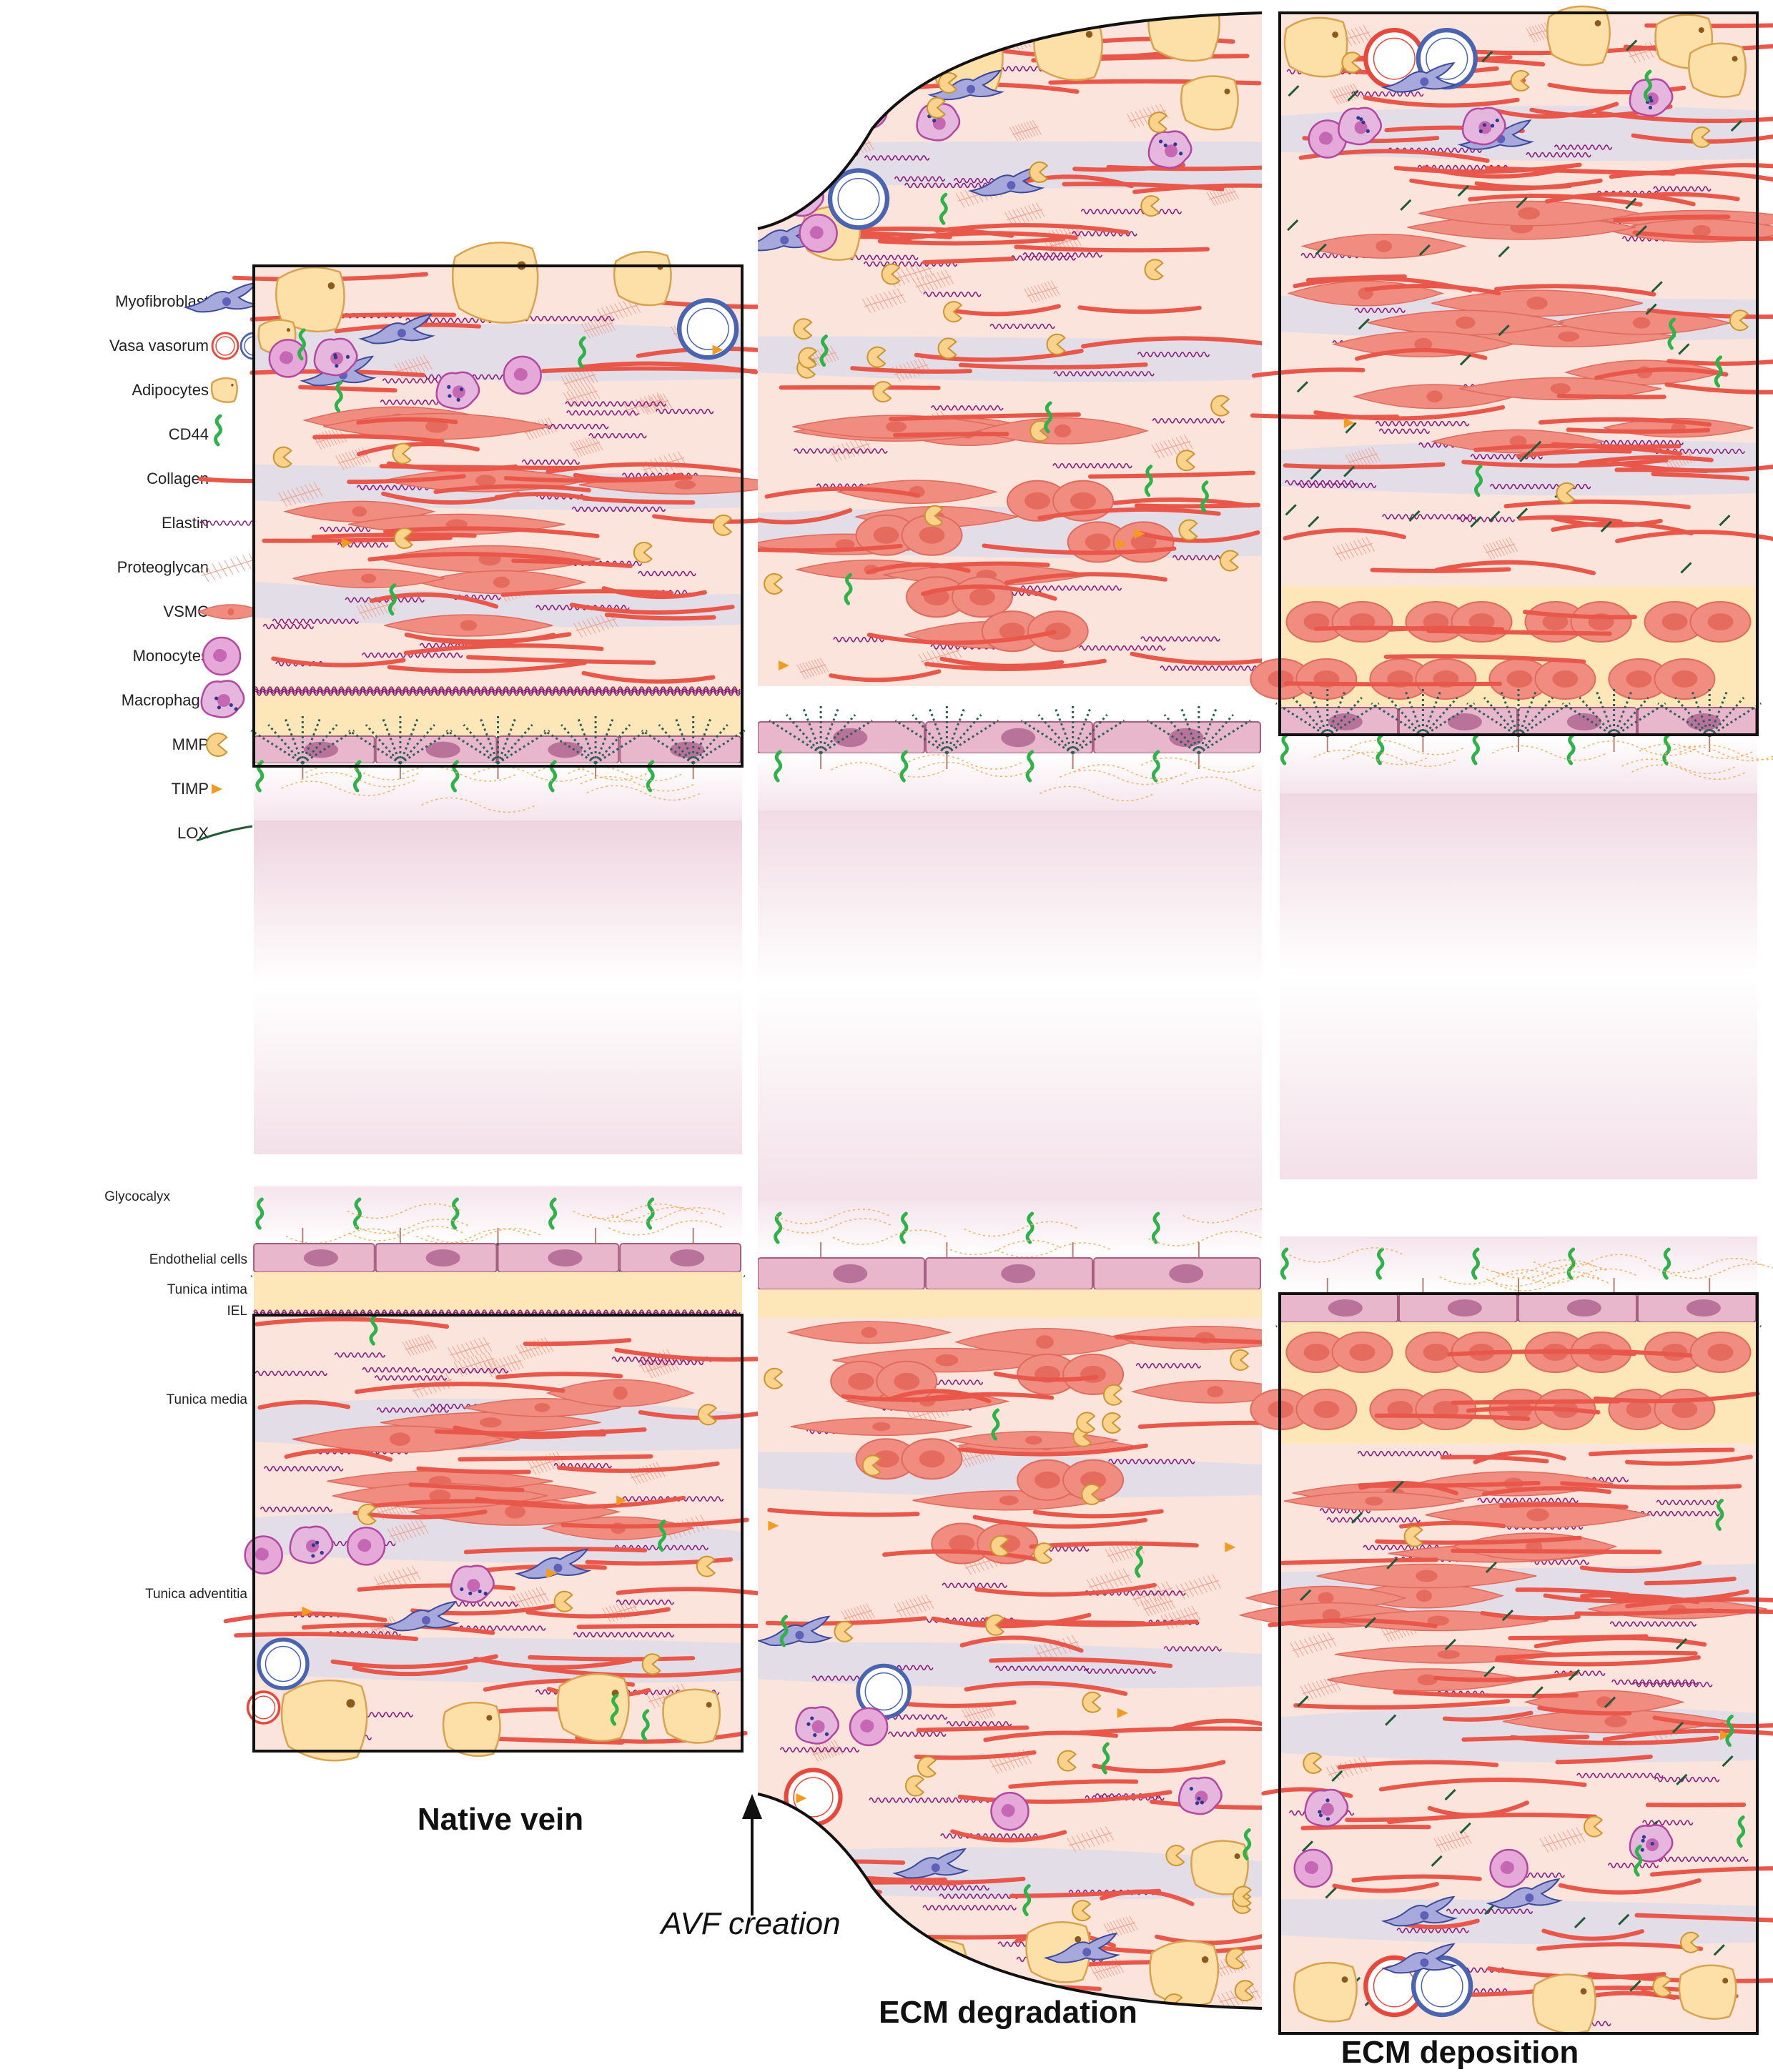  I want to click on vsmc-cell-round, so click(1339, 622).